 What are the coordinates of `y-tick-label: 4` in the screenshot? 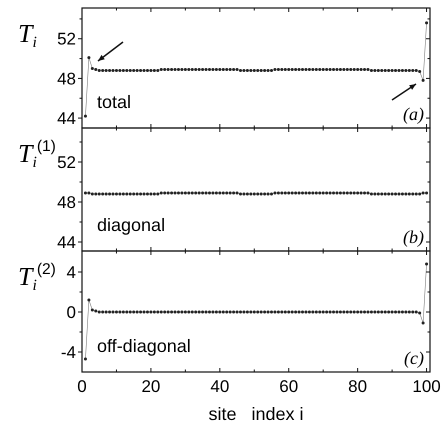 It's located at (71, 272).